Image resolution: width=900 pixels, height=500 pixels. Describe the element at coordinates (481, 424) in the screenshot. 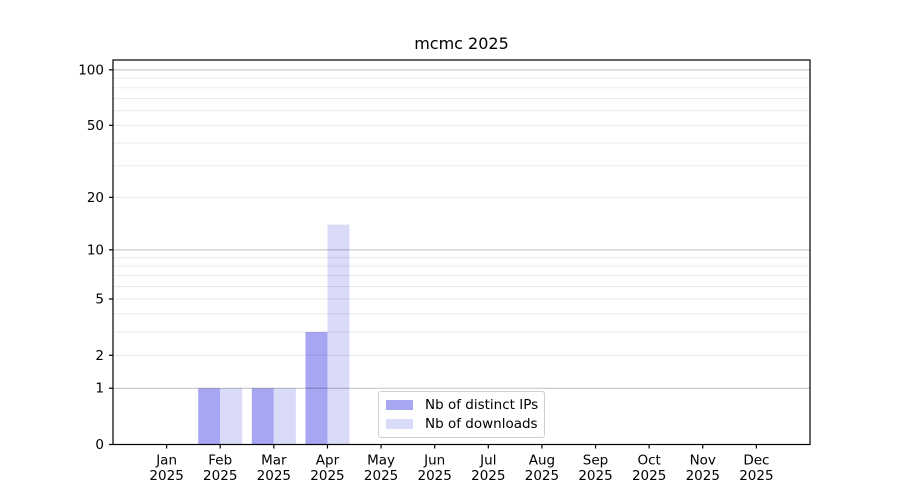

I see `legend-label-downloads: Nb of downloads` at that location.